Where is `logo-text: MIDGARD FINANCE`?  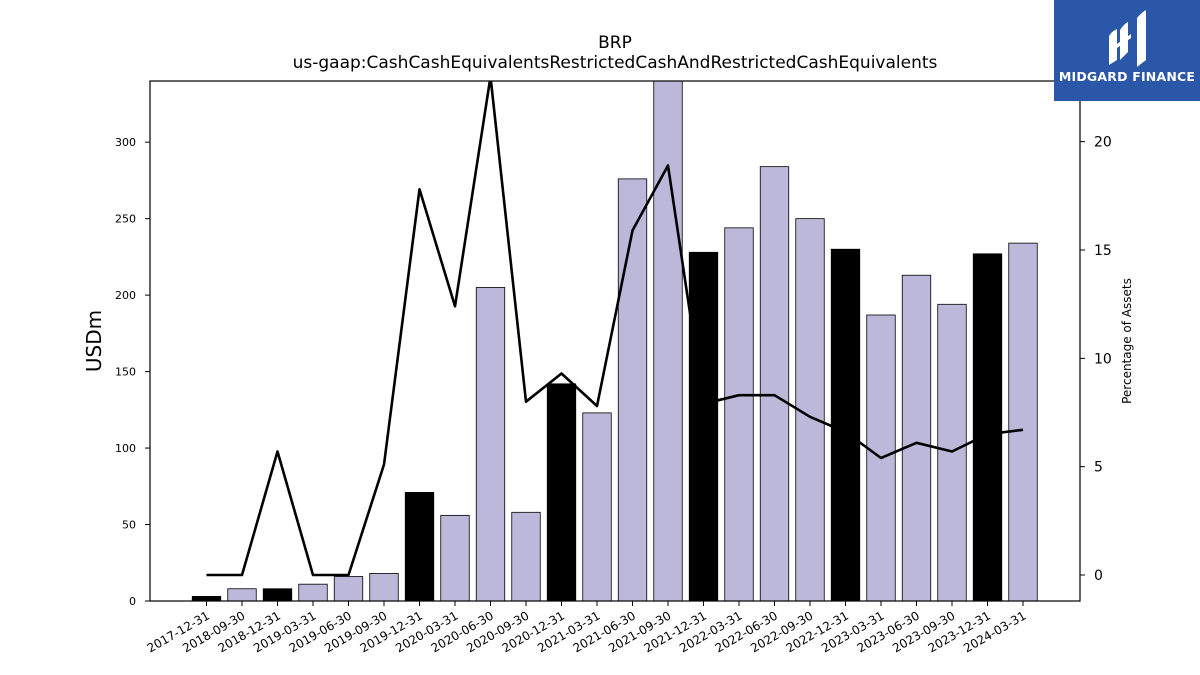
logo-text: MIDGARD FINANCE is located at coordinates (1127, 76).